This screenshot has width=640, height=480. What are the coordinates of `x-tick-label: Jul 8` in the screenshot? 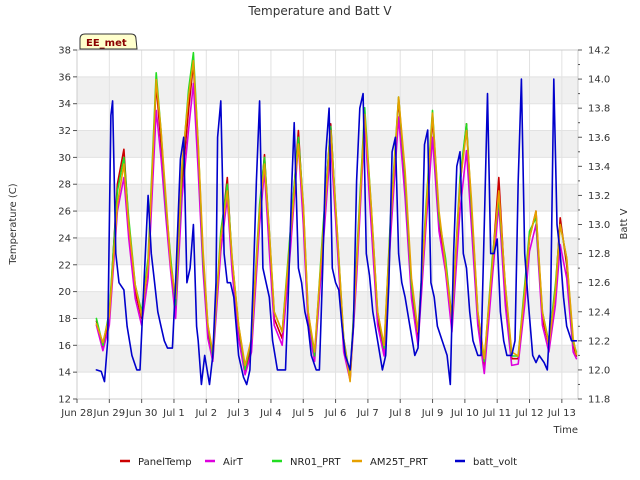 It's located at (399, 413).